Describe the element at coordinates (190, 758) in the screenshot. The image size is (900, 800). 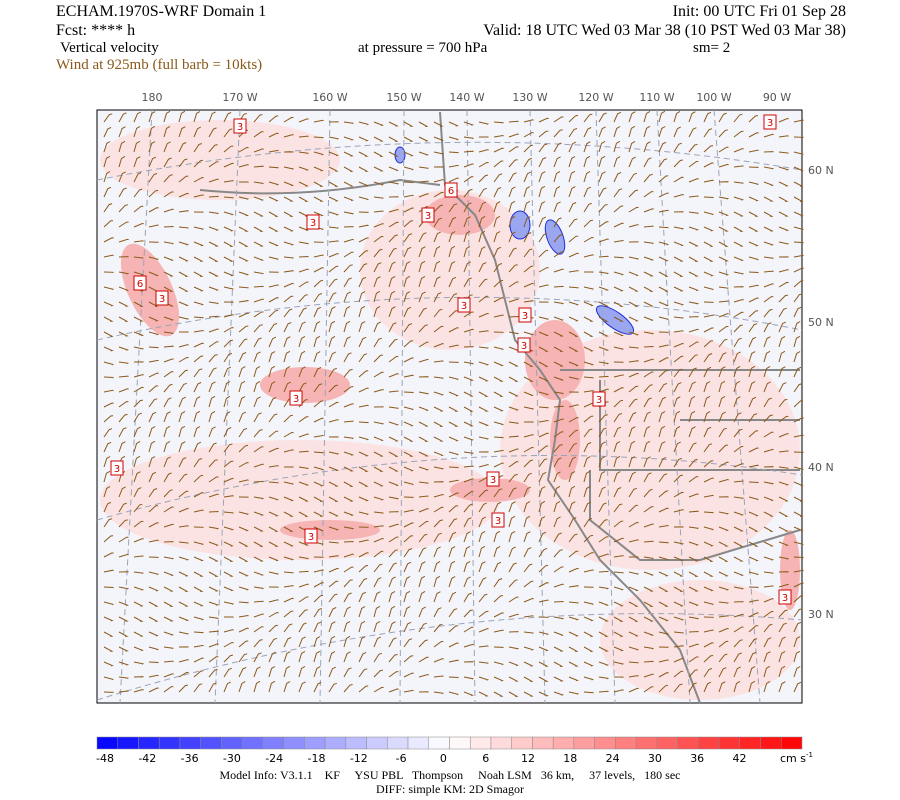
I see `colorbar-label: -36` at that location.